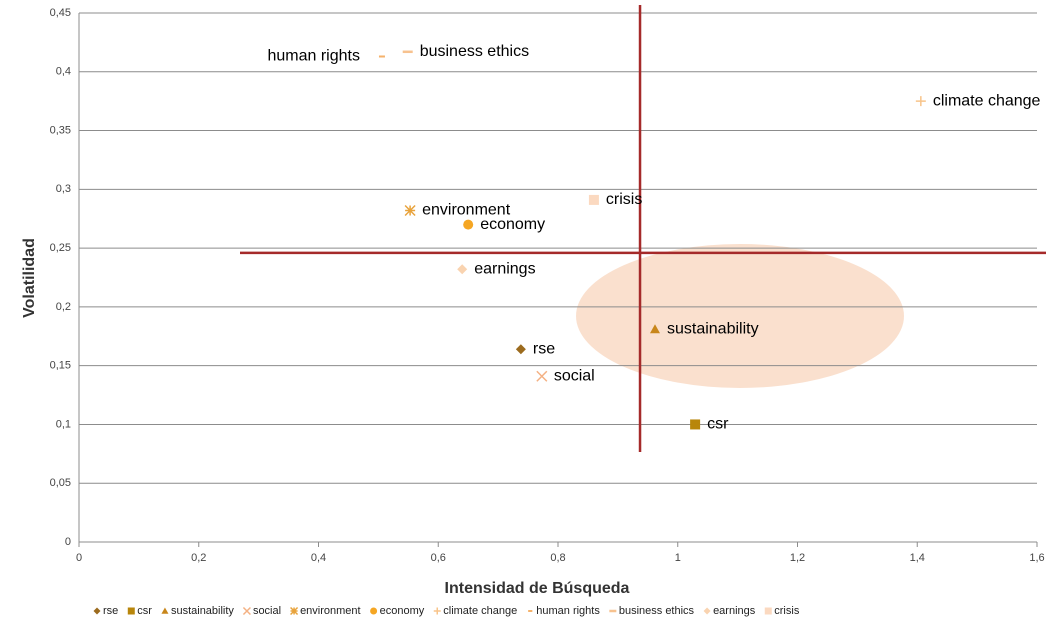 The image size is (1059, 624). What do you see at coordinates (512, 224) in the screenshot?
I see `point-label: economy` at bounding box center [512, 224].